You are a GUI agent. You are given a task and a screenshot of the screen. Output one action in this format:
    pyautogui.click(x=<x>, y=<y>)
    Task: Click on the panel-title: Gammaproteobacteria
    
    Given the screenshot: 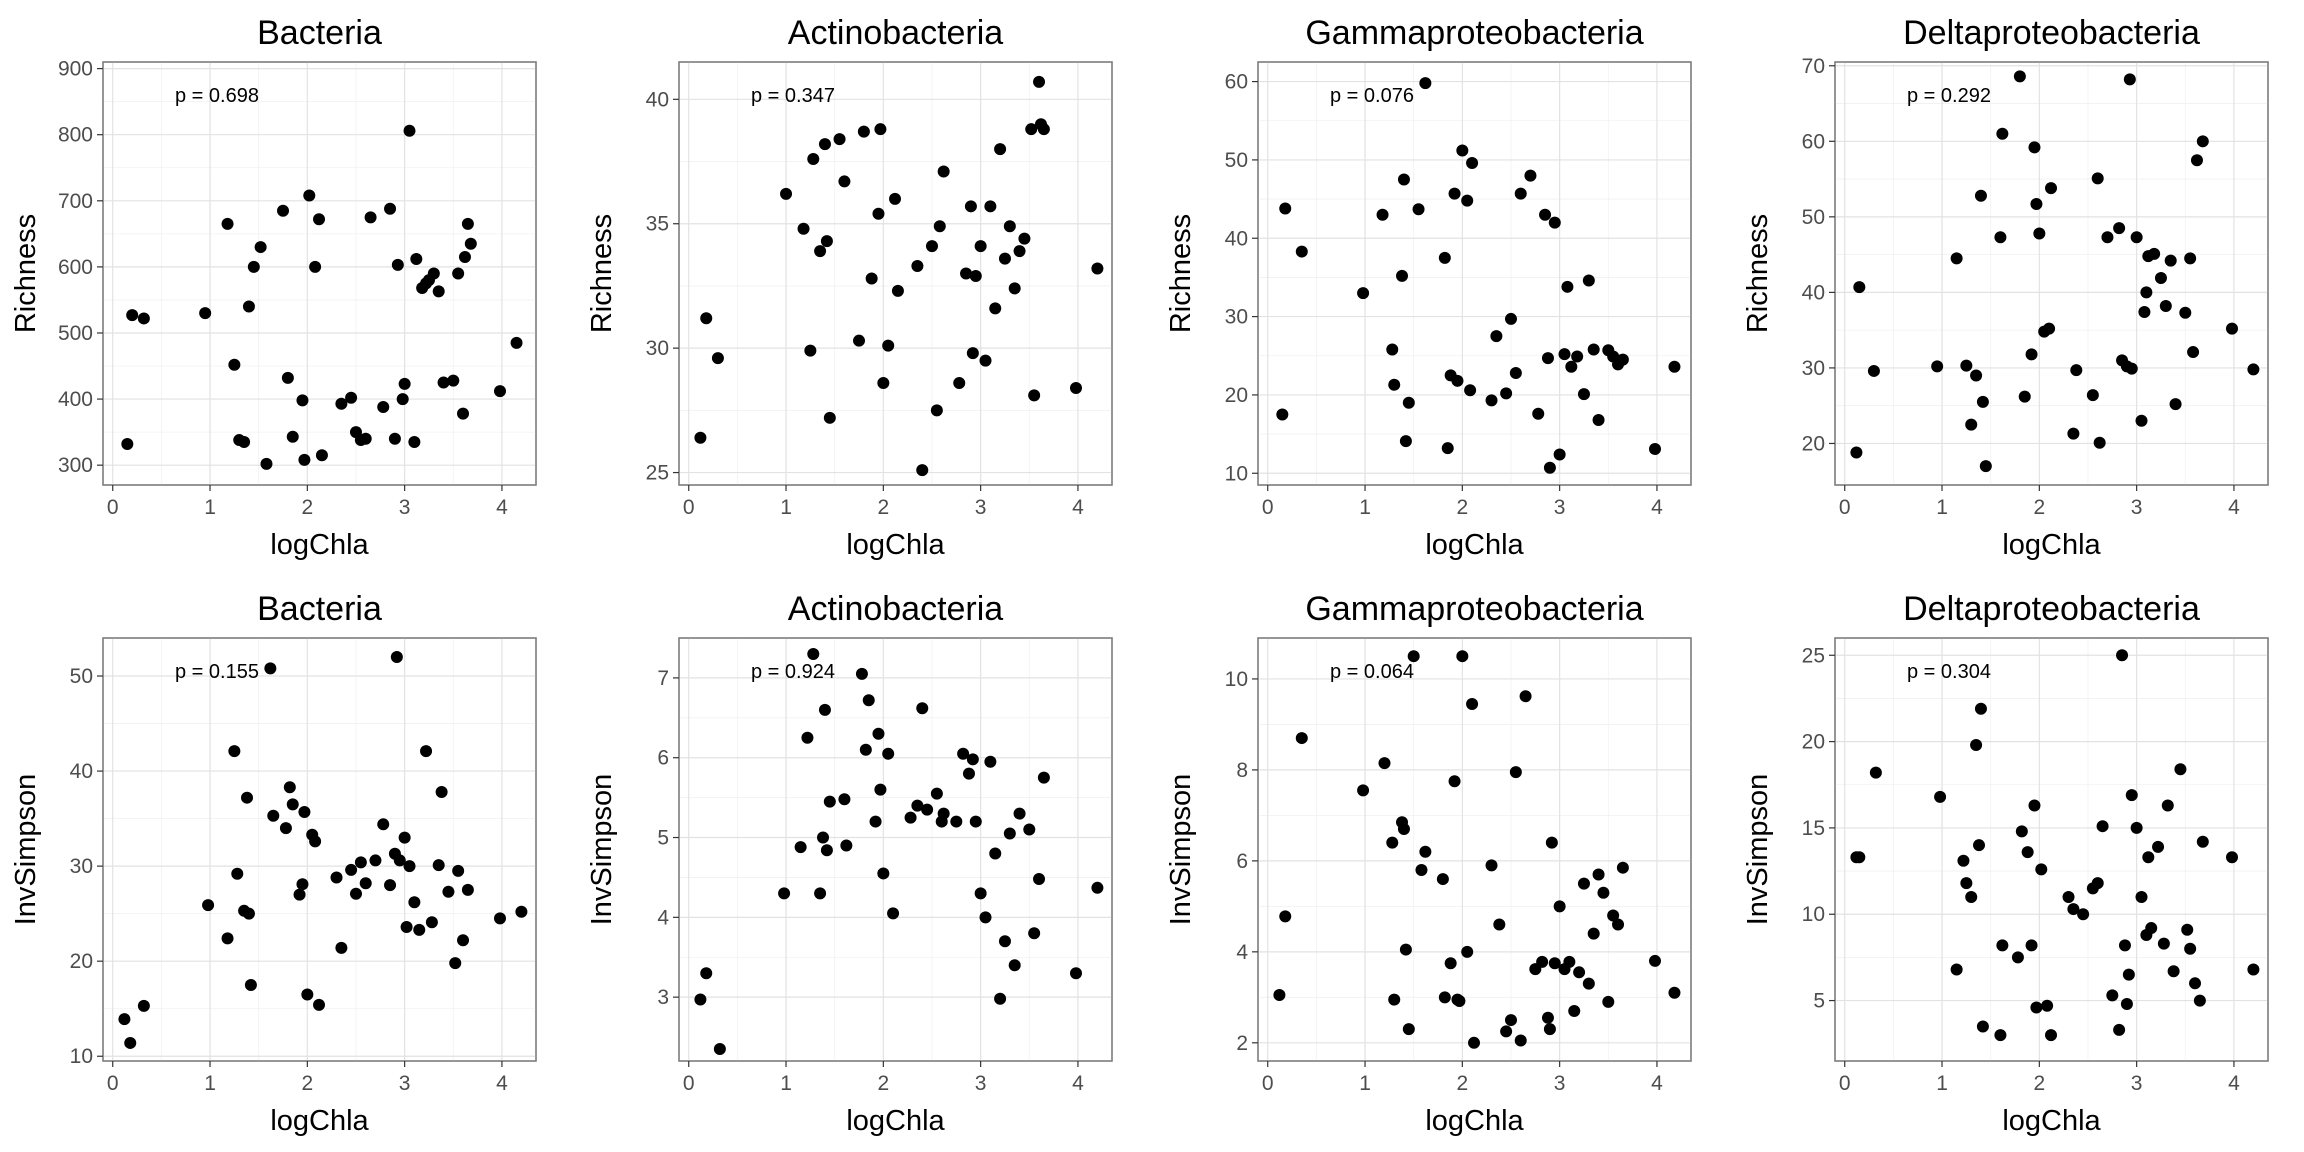 What is the action you would take?
    pyautogui.click(x=1474, y=609)
    